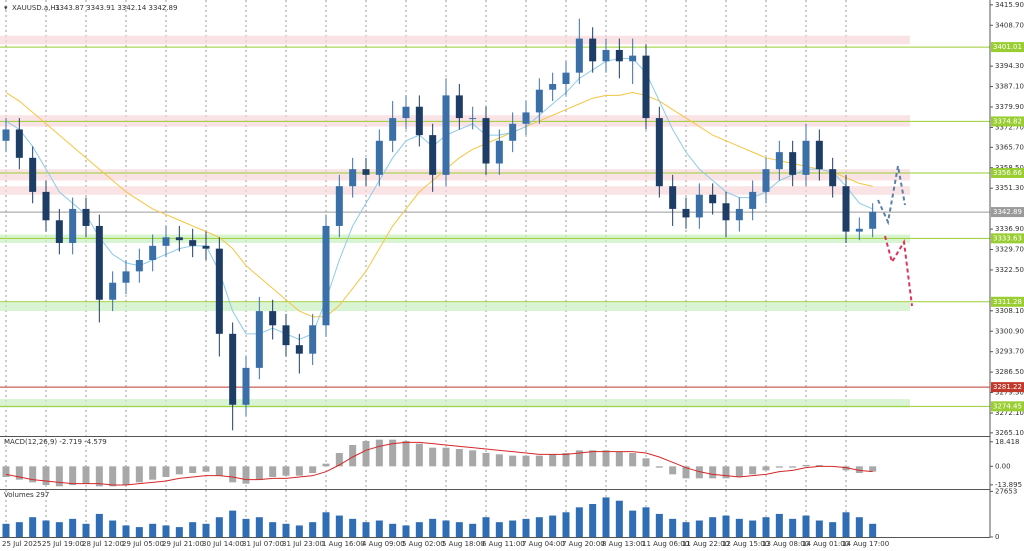  What do you see at coordinates (1009, 331) in the screenshot?
I see `y-tick-label: 3300.90` at bounding box center [1009, 331].